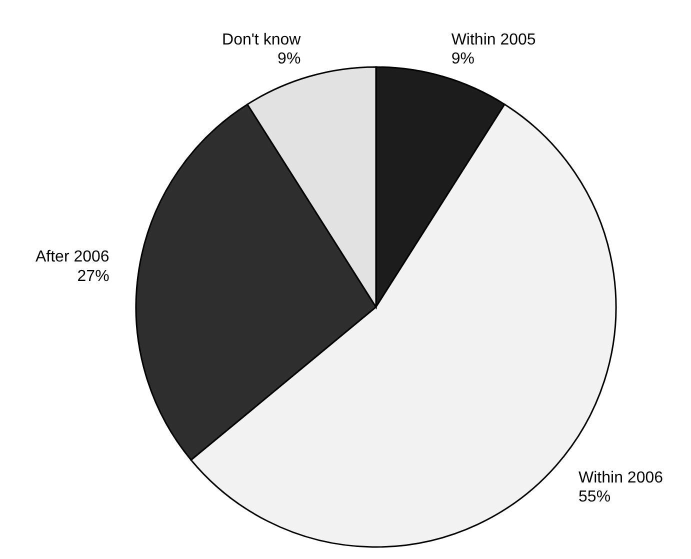 The image size is (691, 559). Describe the element at coordinates (621, 477) in the screenshot. I see `slice-label: Within 2006` at that location.